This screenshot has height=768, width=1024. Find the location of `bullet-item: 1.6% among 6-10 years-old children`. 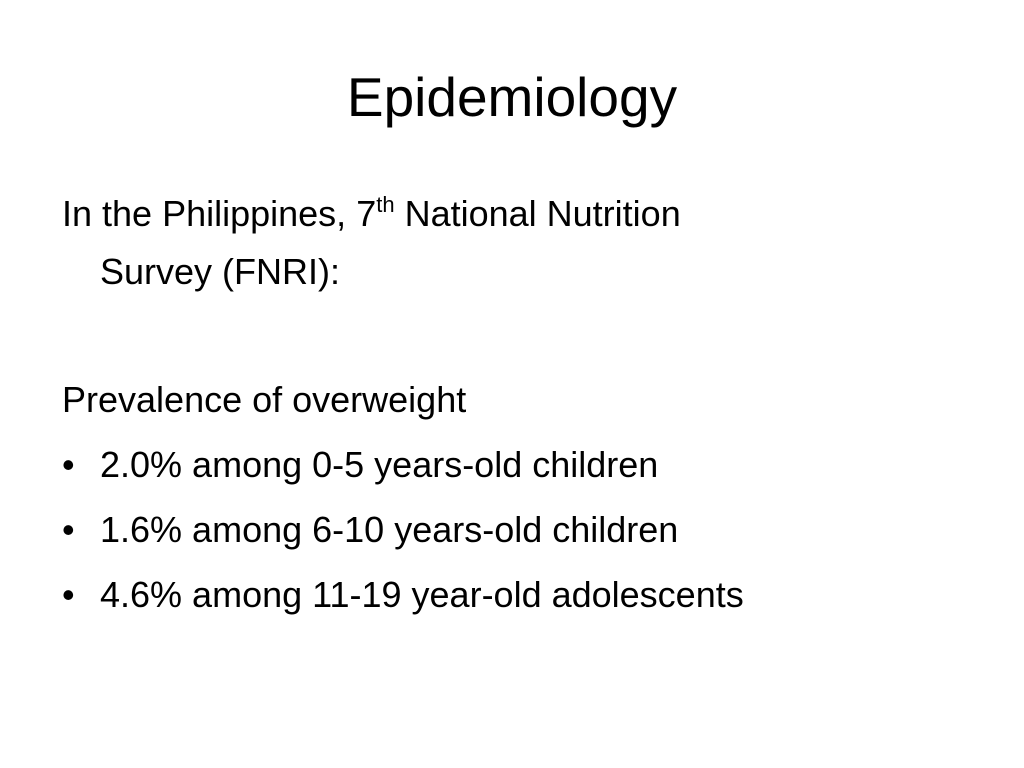

bullet-item: 1.6% among 6-10 years-old children is located at coordinates (370, 530).